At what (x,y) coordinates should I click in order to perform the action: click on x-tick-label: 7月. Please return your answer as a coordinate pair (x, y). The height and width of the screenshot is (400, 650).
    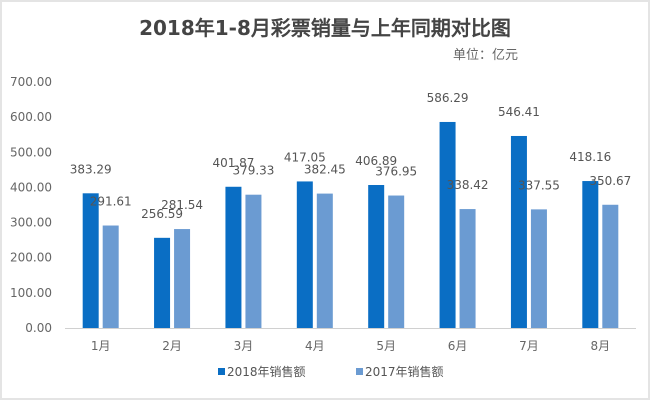
    Looking at the image, I should click on (529, 346).